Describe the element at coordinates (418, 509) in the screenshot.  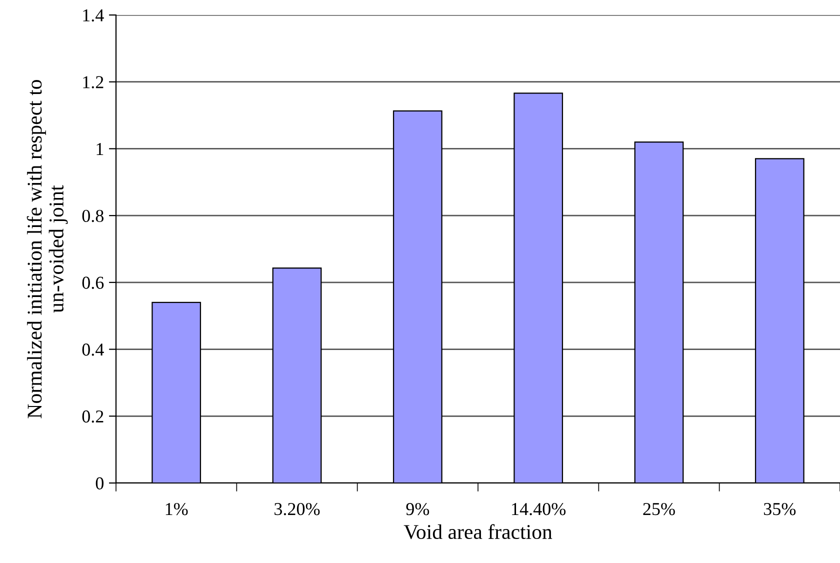
I see `x-tick-label: 9%` at that location.